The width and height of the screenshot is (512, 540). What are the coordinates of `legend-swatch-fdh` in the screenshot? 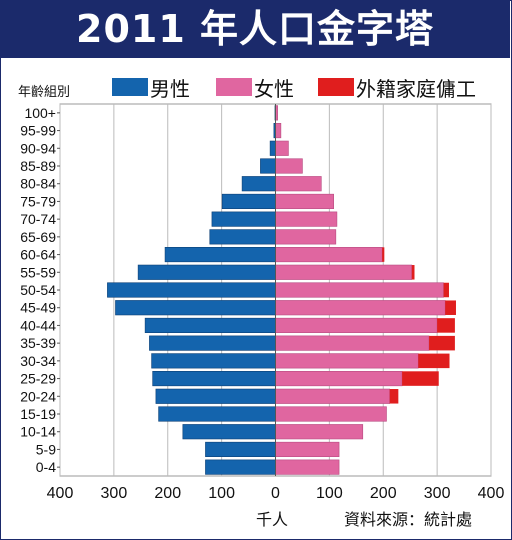 It's located at (336, 87).